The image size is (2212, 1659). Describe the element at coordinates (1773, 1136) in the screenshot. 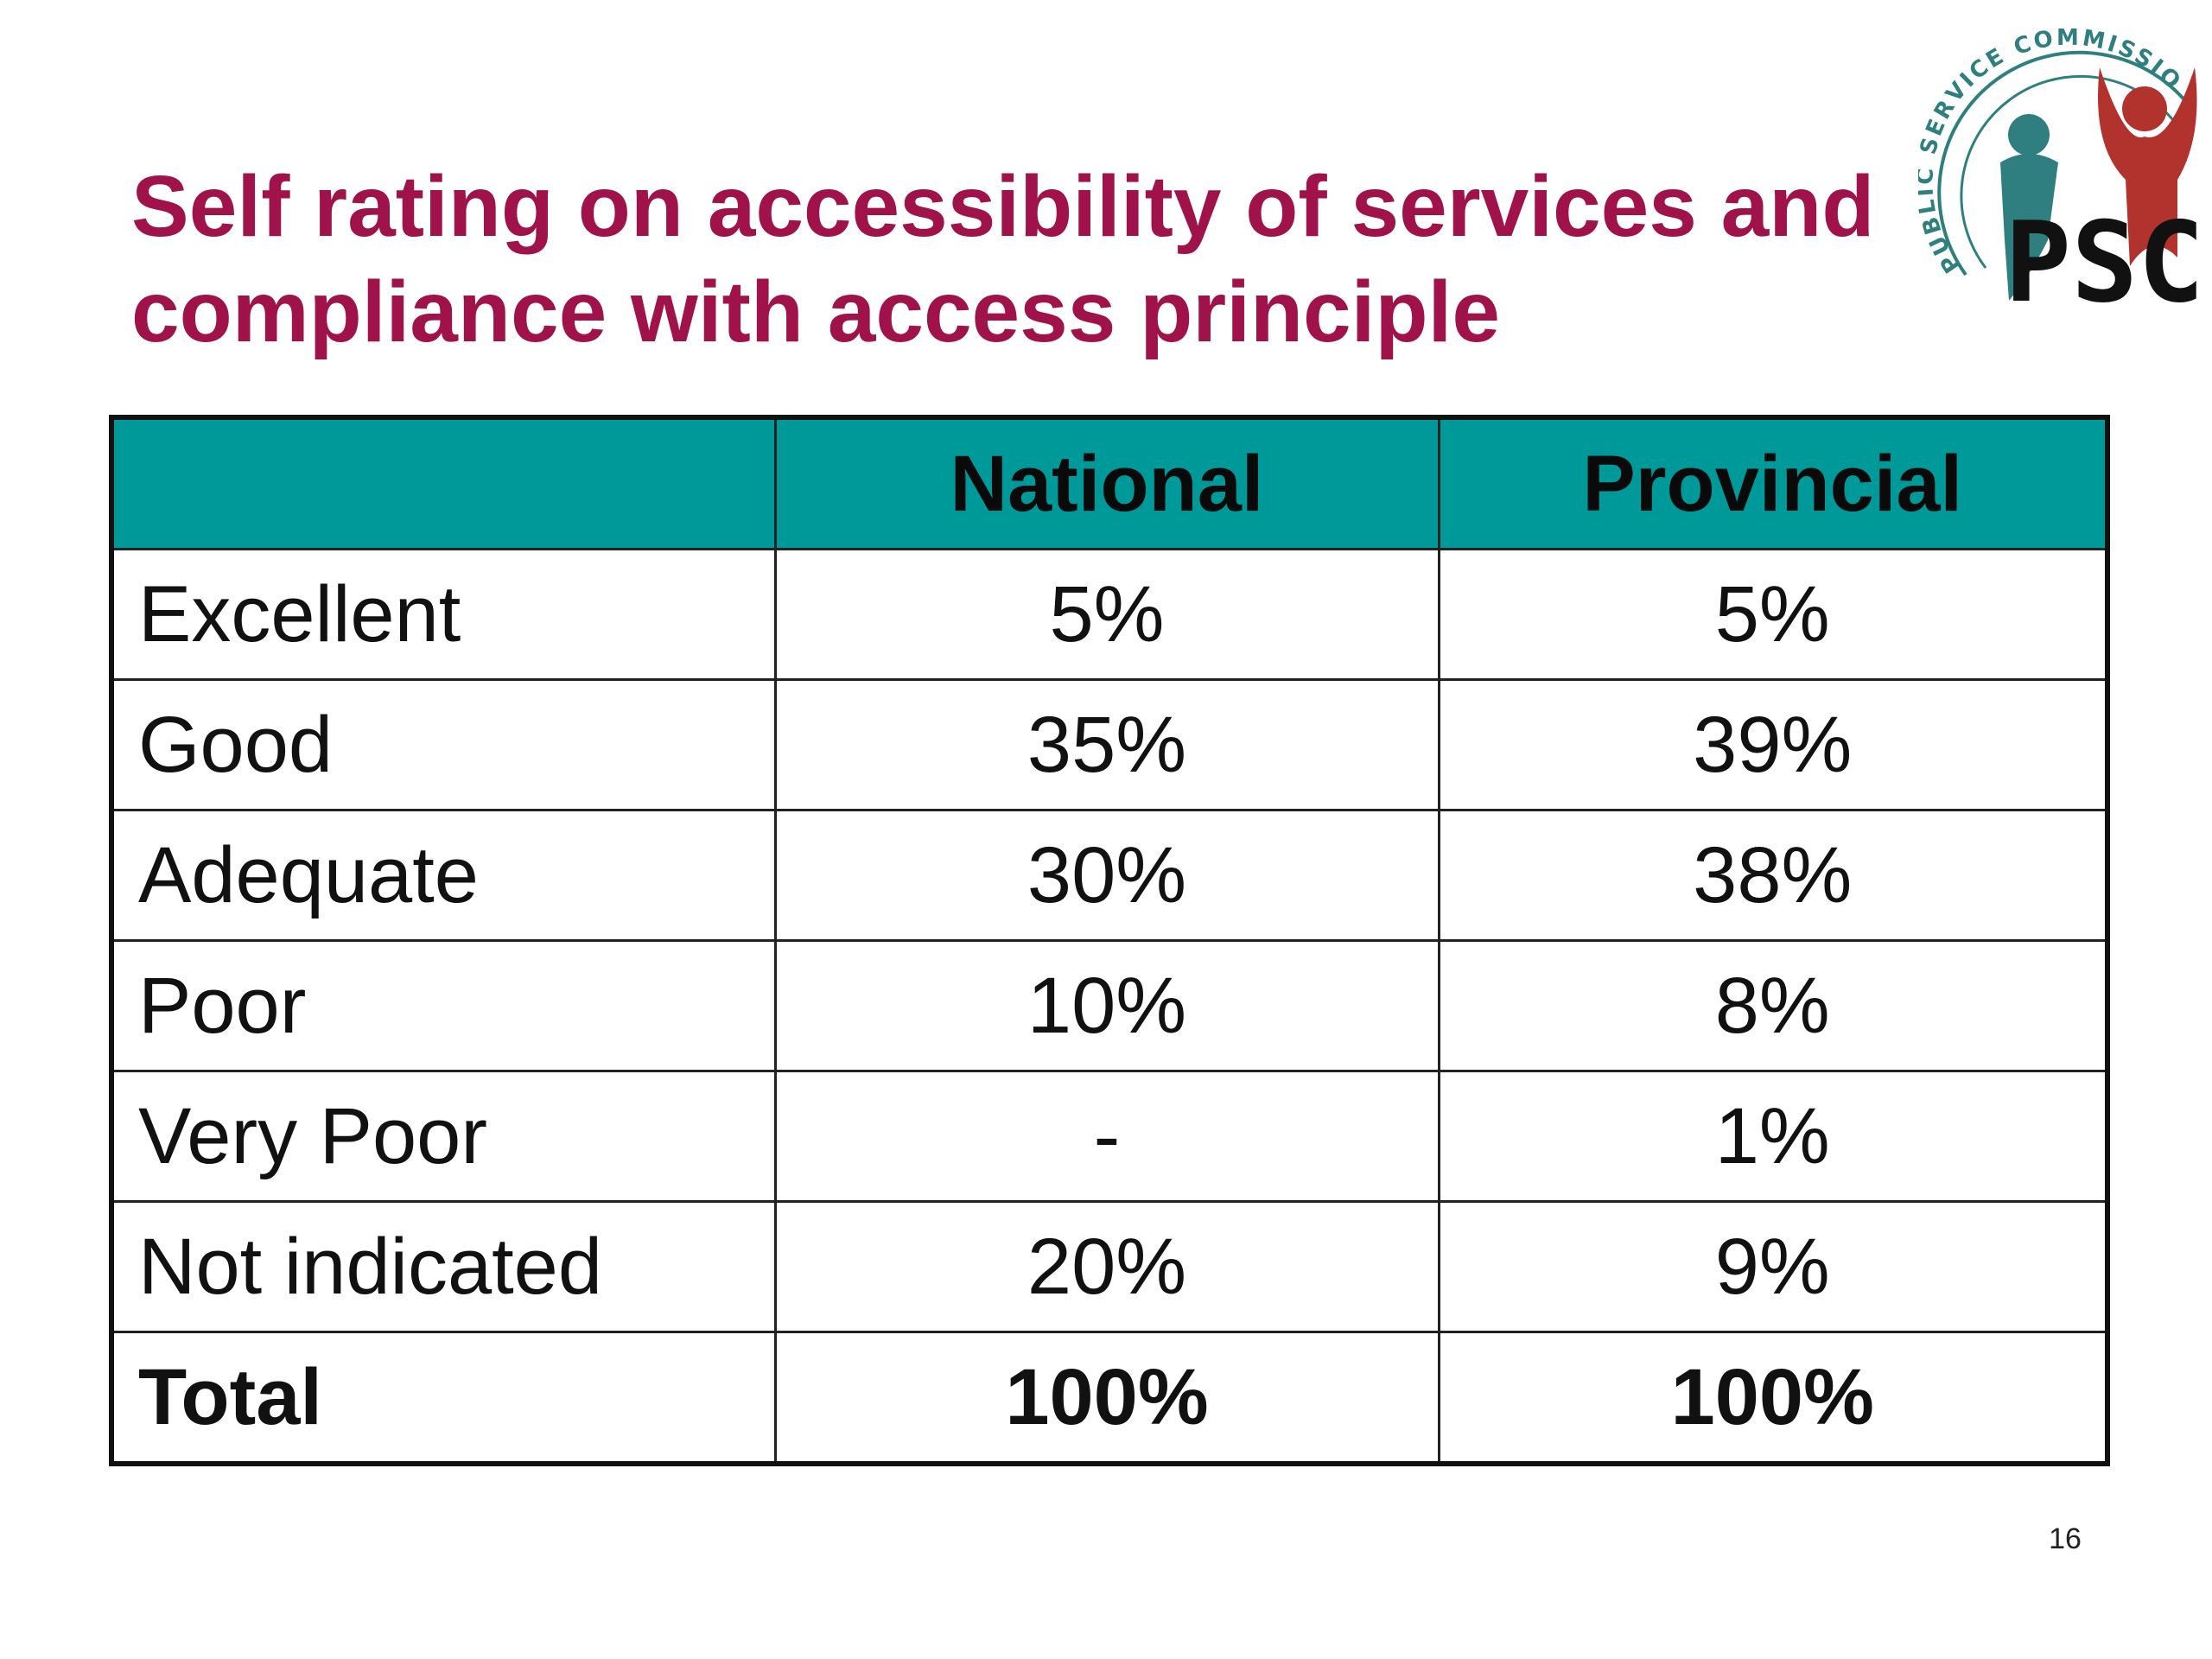

I see `provincial-value: 1%` at that location.